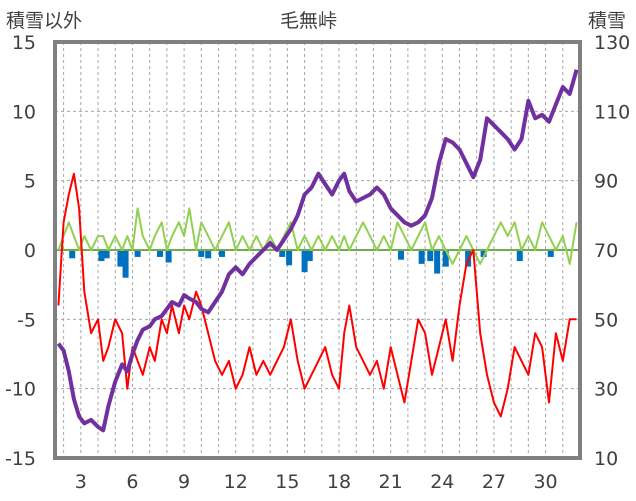  What do you see at coordinates (606, 390) in the screenshot?
I see `right-tick-label: 30` at bounding box center [606, 390].